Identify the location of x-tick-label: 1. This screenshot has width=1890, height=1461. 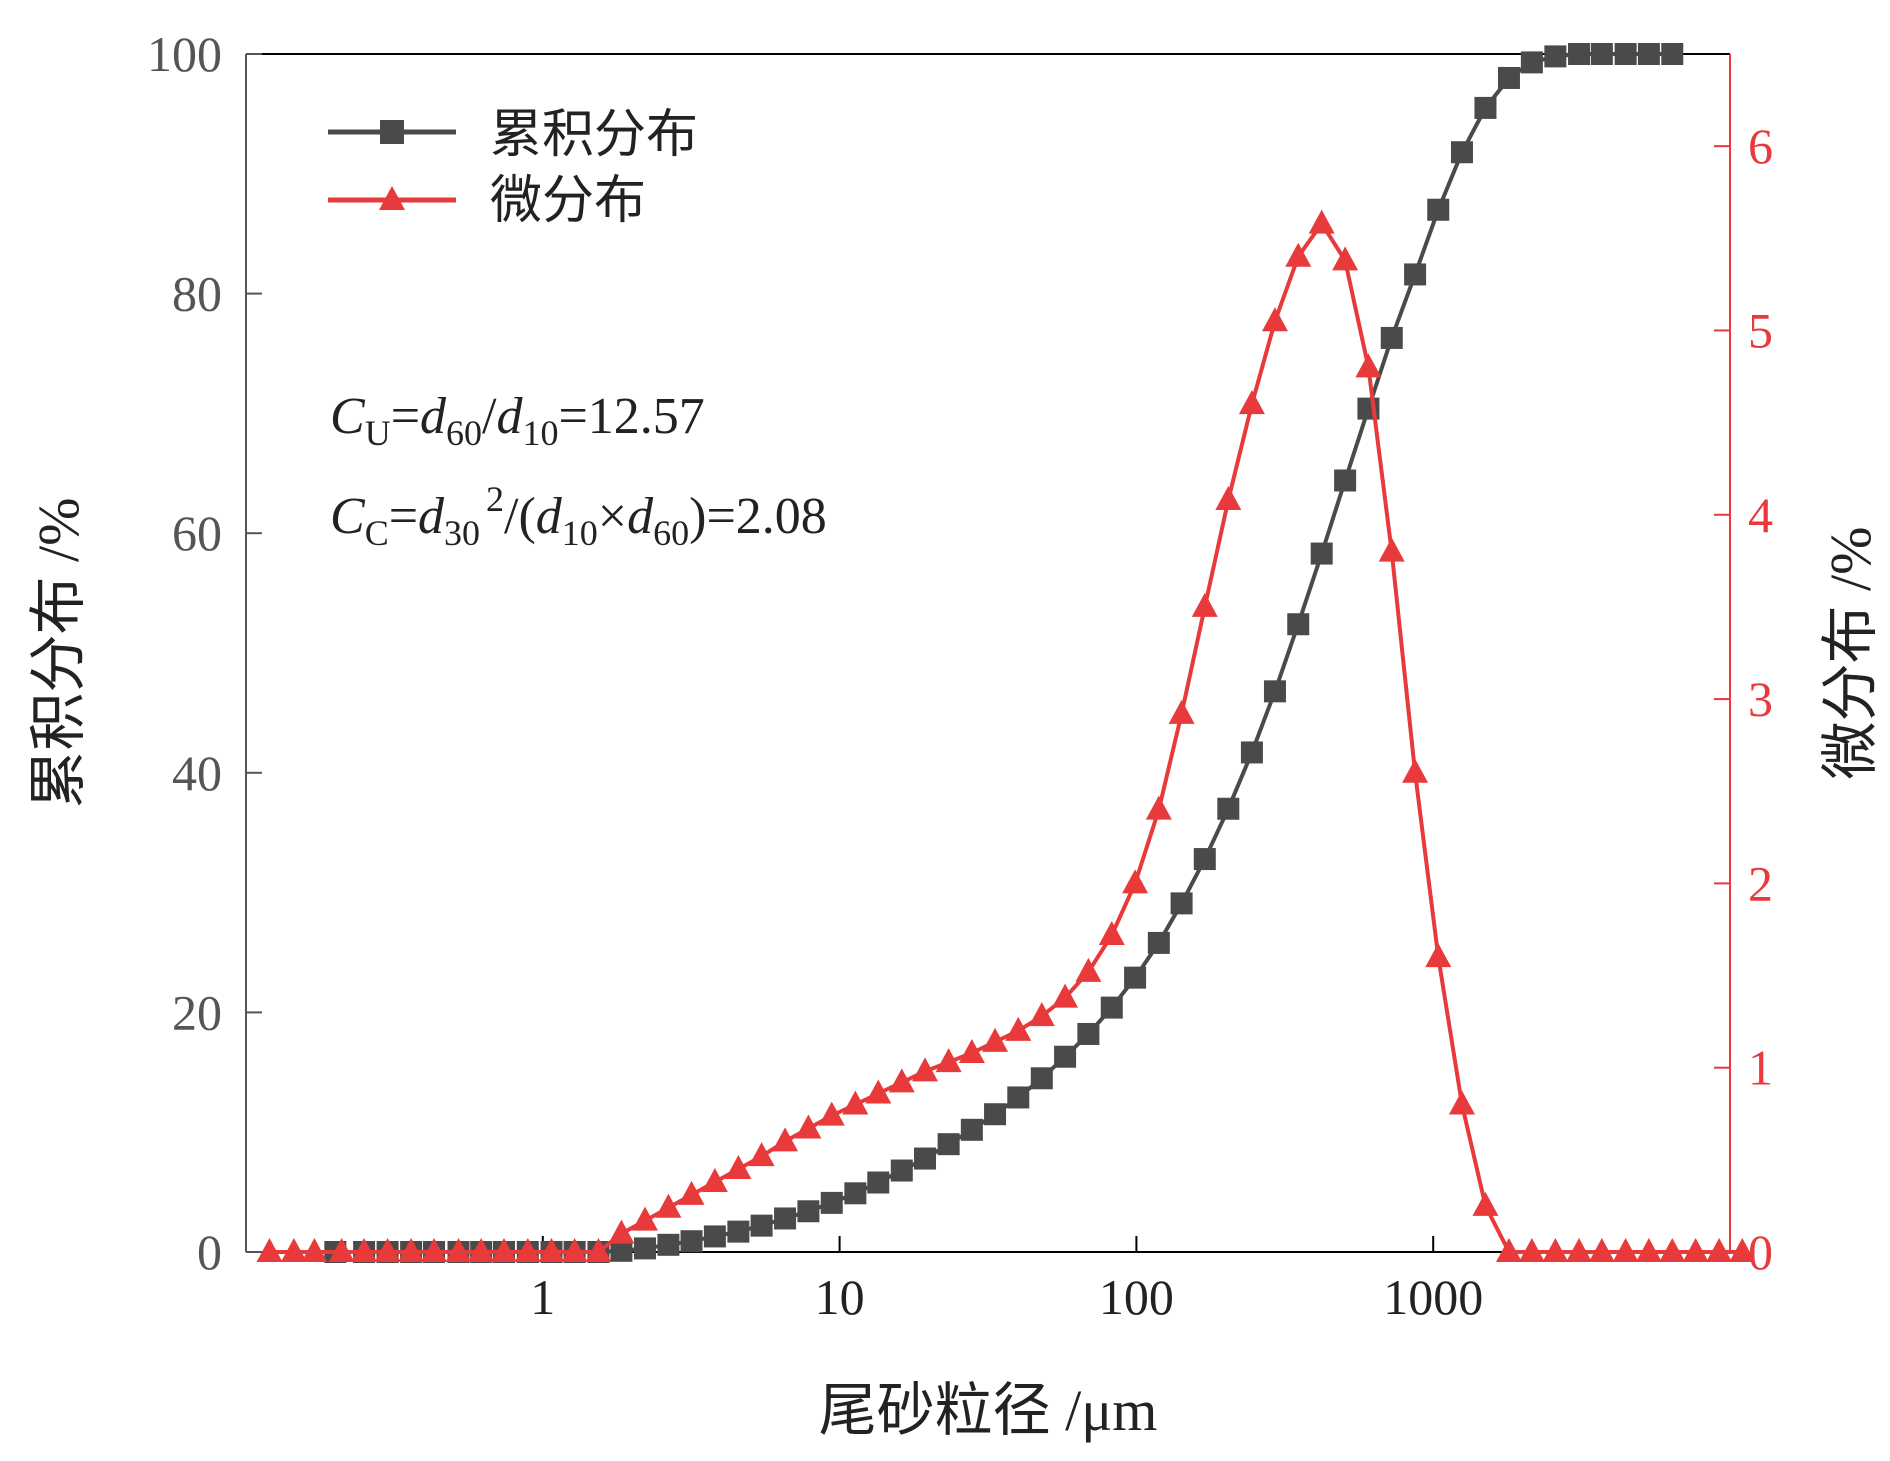
(542, 1297).